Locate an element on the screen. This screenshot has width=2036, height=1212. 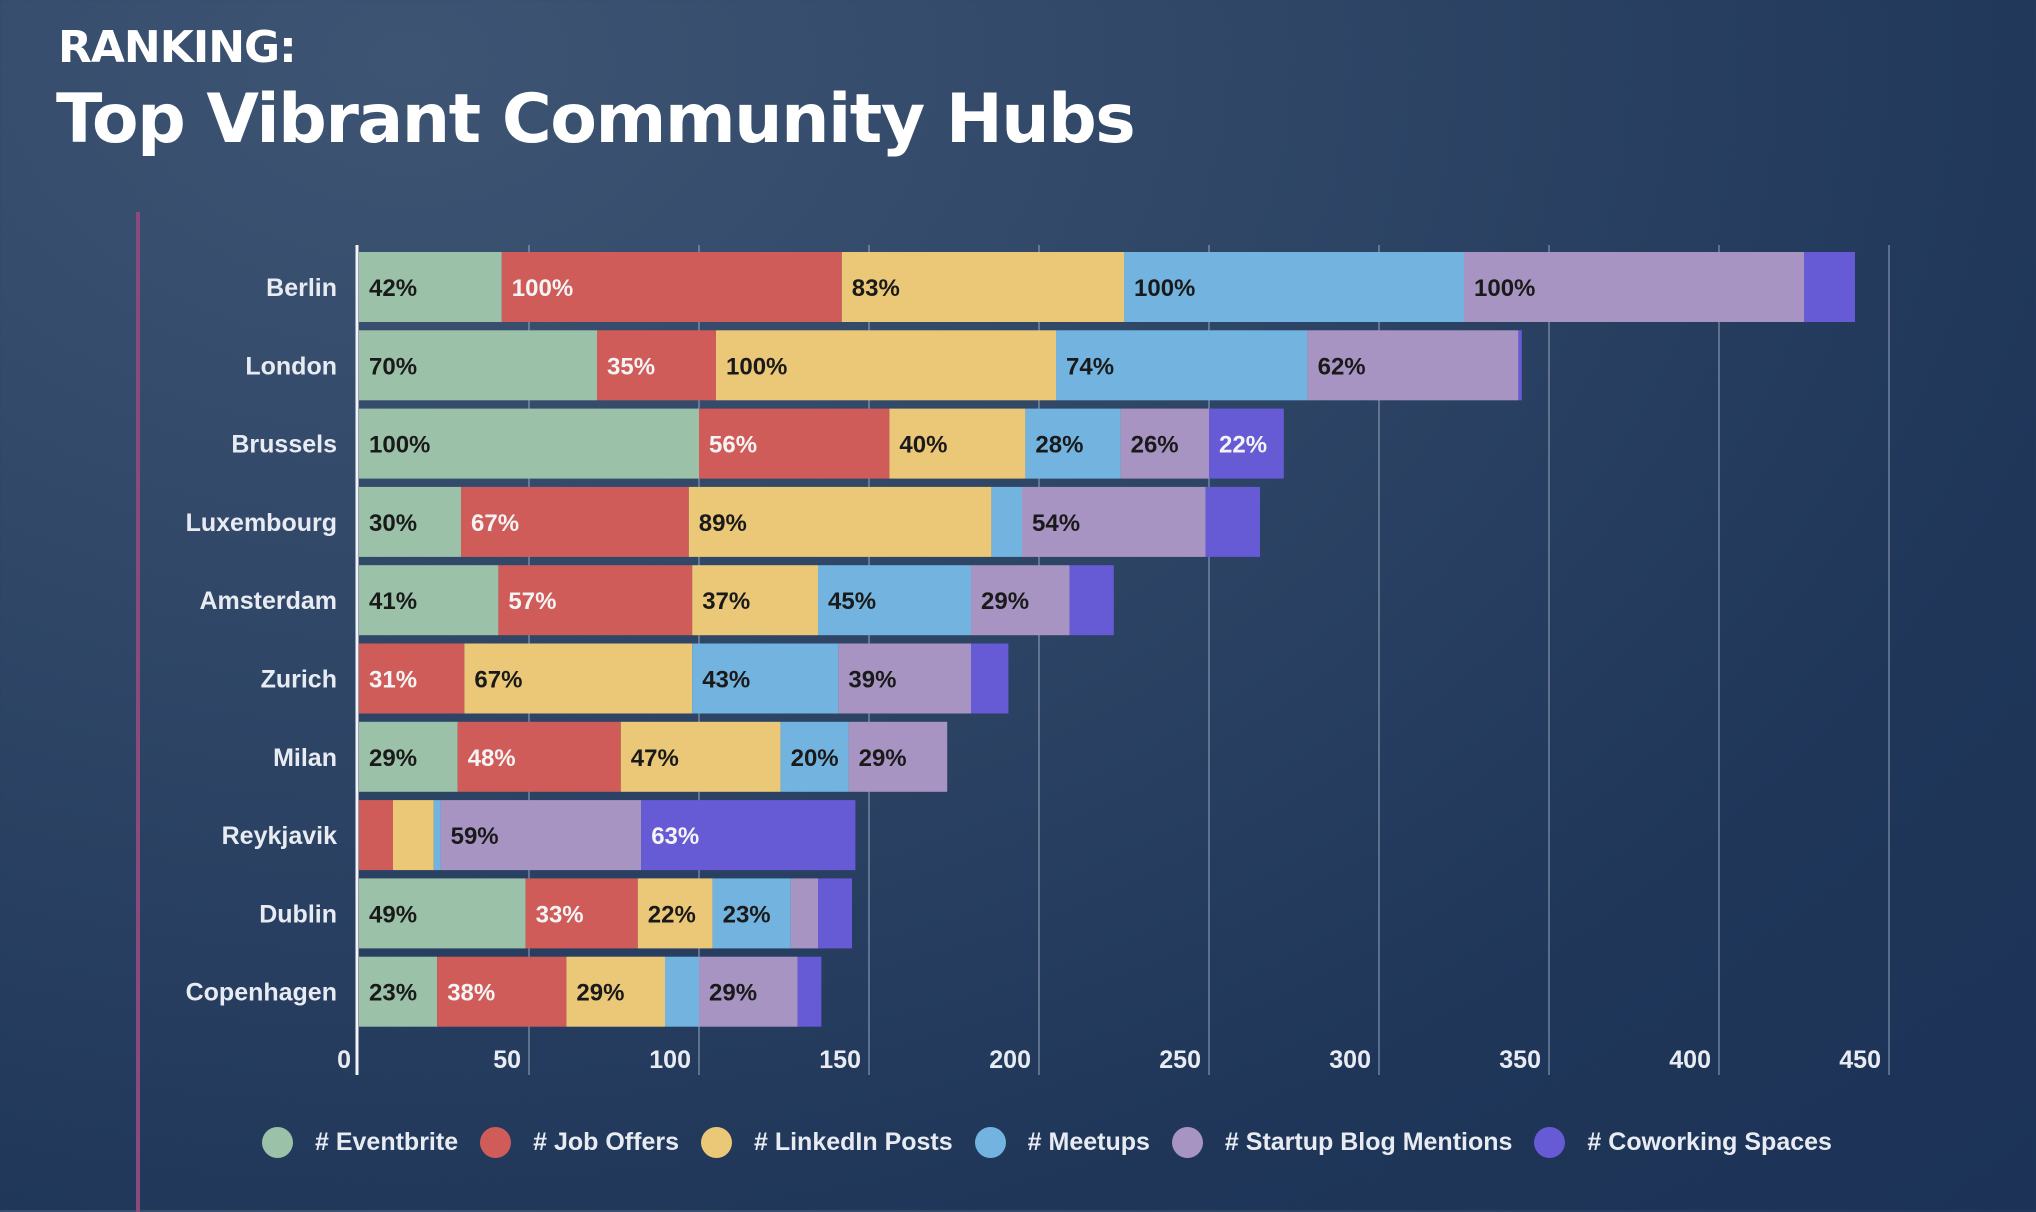
category-label: Luxembourg is located at coordinates (261, 523).